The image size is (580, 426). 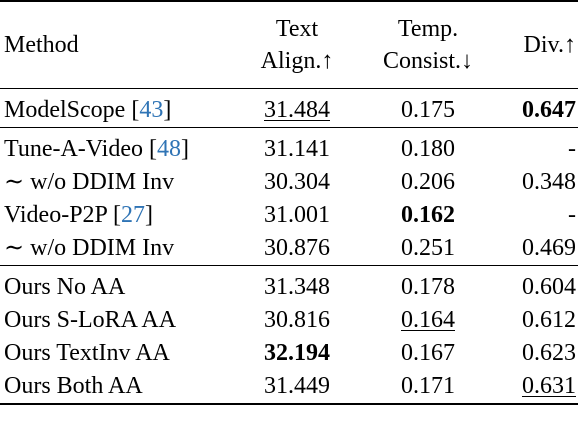 I want to click on cell-temp-consist: 0.180, so click(x=428, y=149).